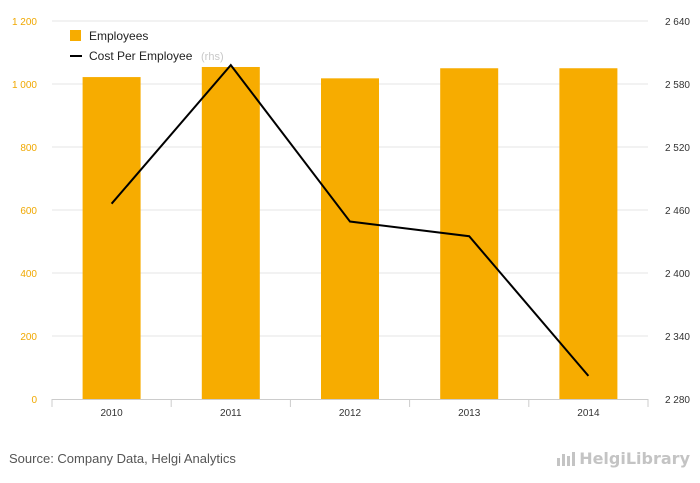 This screenshot has width=700, height=483. What do you see at coordinates (141, 56) in the screenshot?
I see `legend-label-cost-per-employee: Cost Per Employee` at bounding box center [141, 56].